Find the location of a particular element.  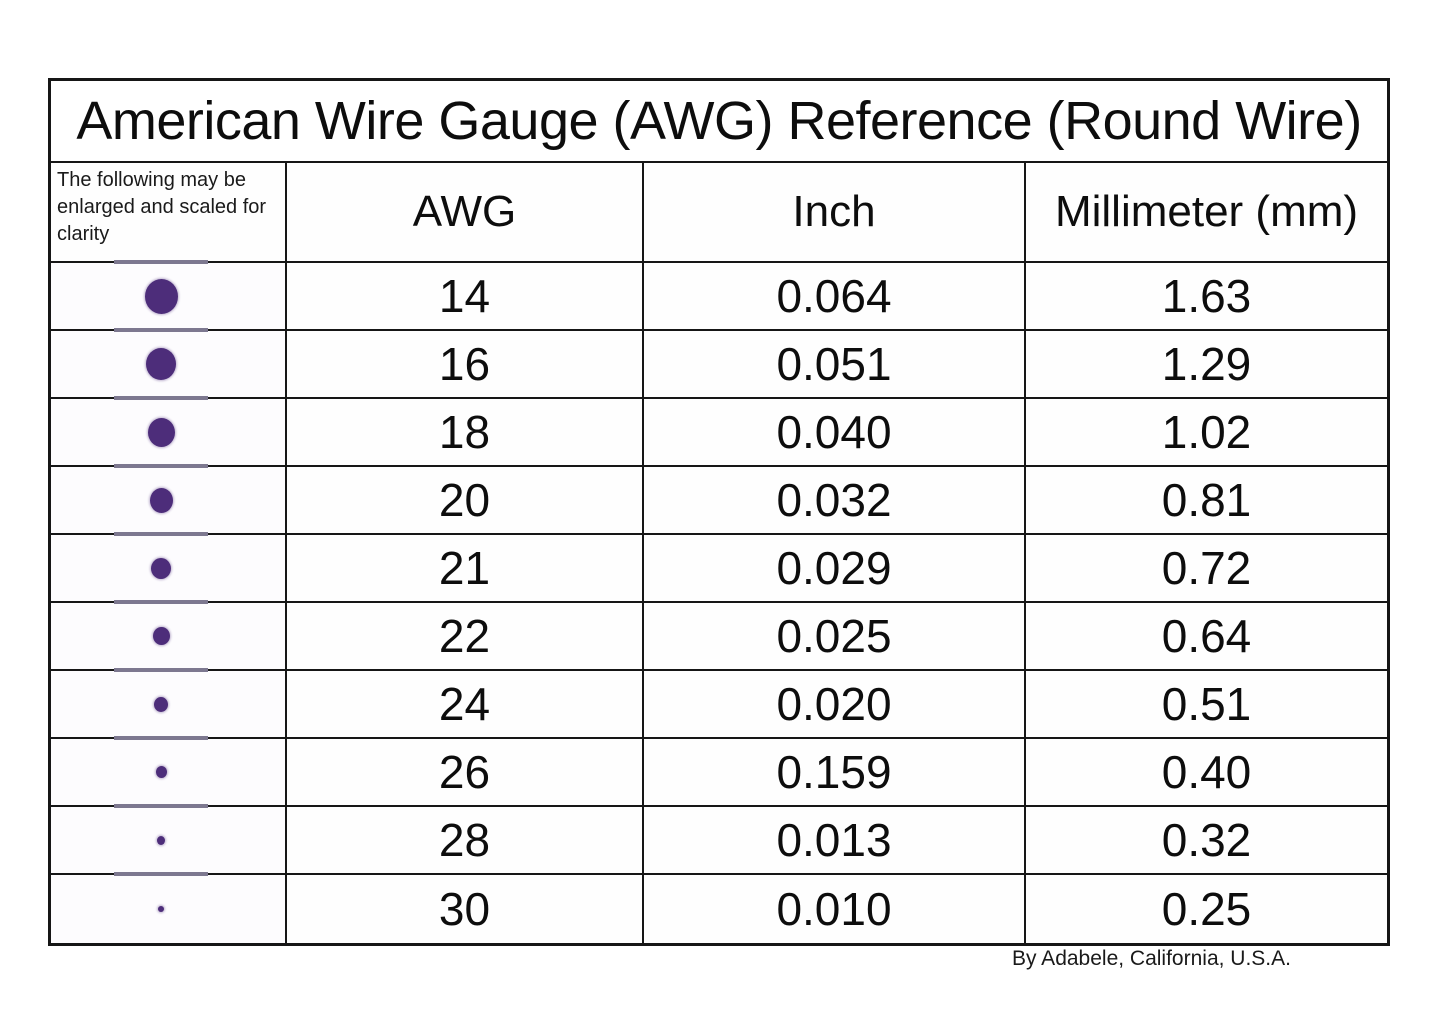

awg-value: 14 is located at coordinates (465, 297).